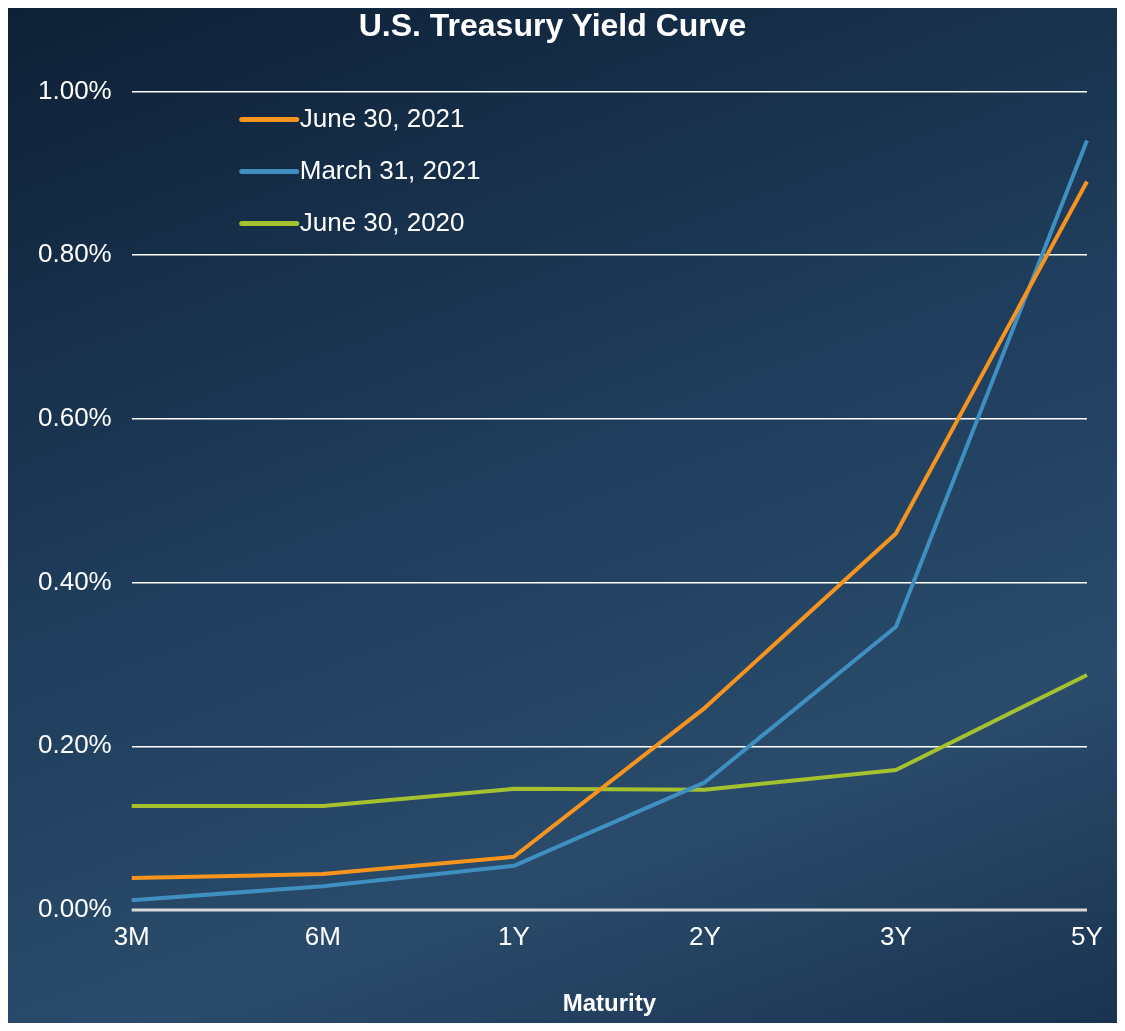 This screenshot has width=1125, height=1031. What do you see at coordinates (74, 908) in the screenshot?
I see `y-tick-label: 0.00%` at bounding box center [74, 908].